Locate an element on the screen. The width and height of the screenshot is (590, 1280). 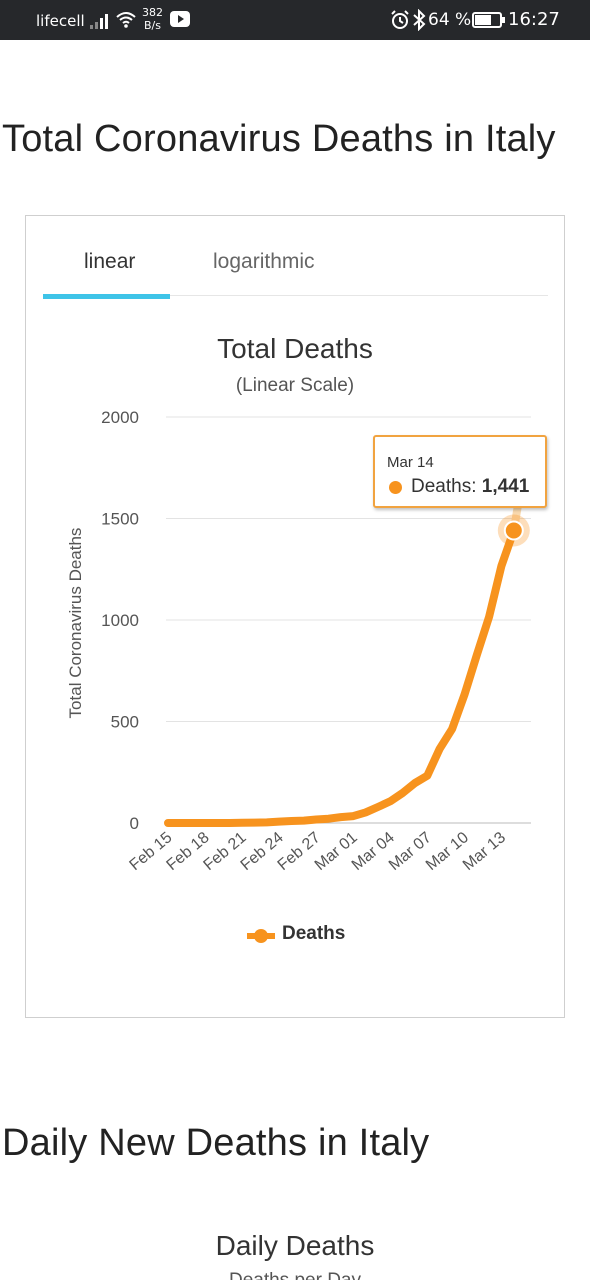
tooltip-date: Mar 14 is located at coordinates (410, 462).